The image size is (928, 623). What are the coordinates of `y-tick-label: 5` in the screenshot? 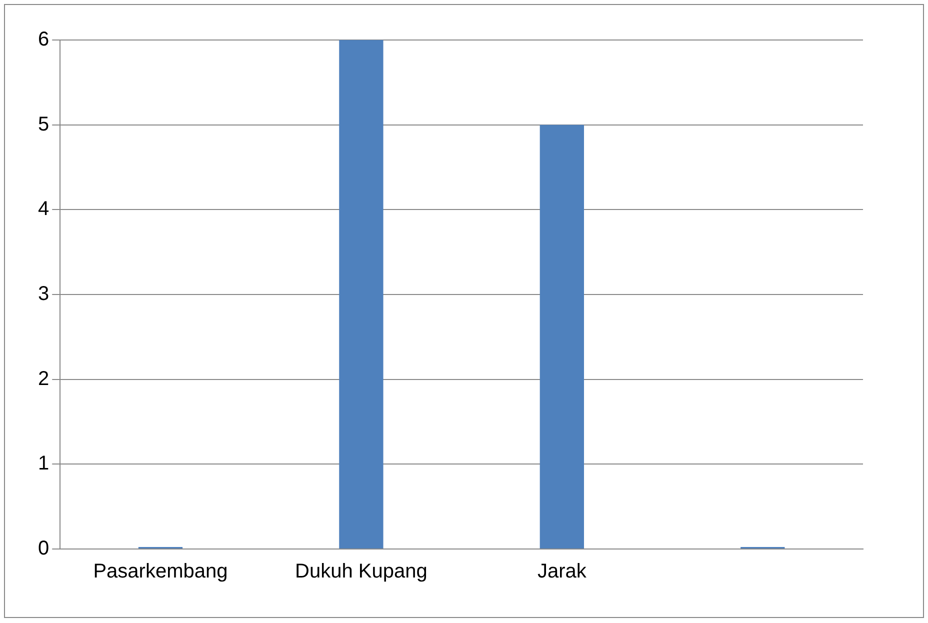 It's located at (44, 124).